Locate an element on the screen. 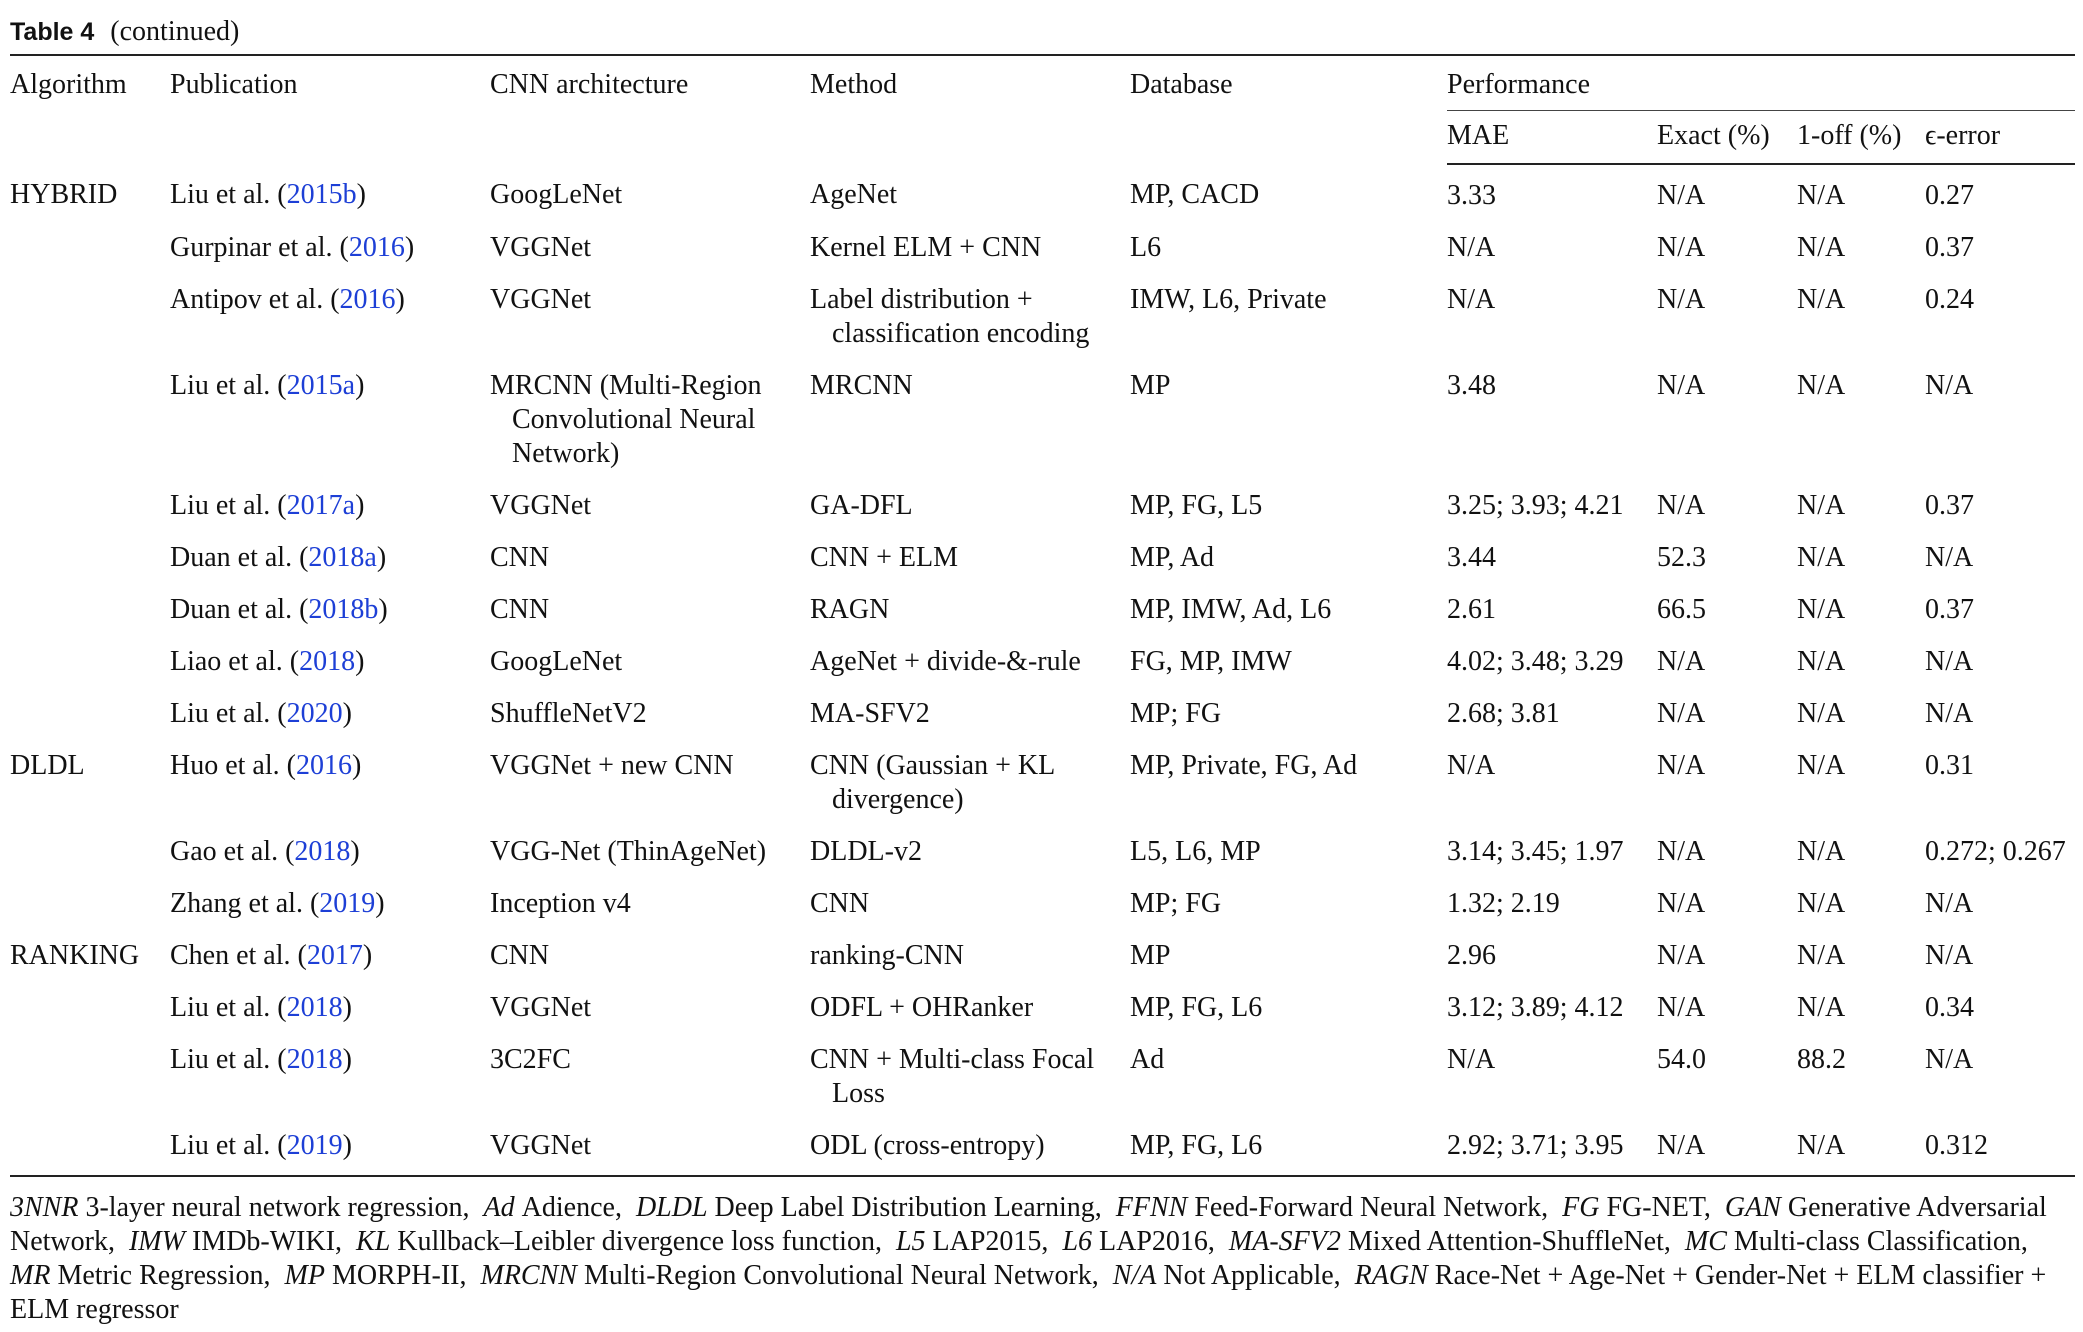  footnote-text: Feed-Forward Neural Network, is located at coordinates (1371, 1207).